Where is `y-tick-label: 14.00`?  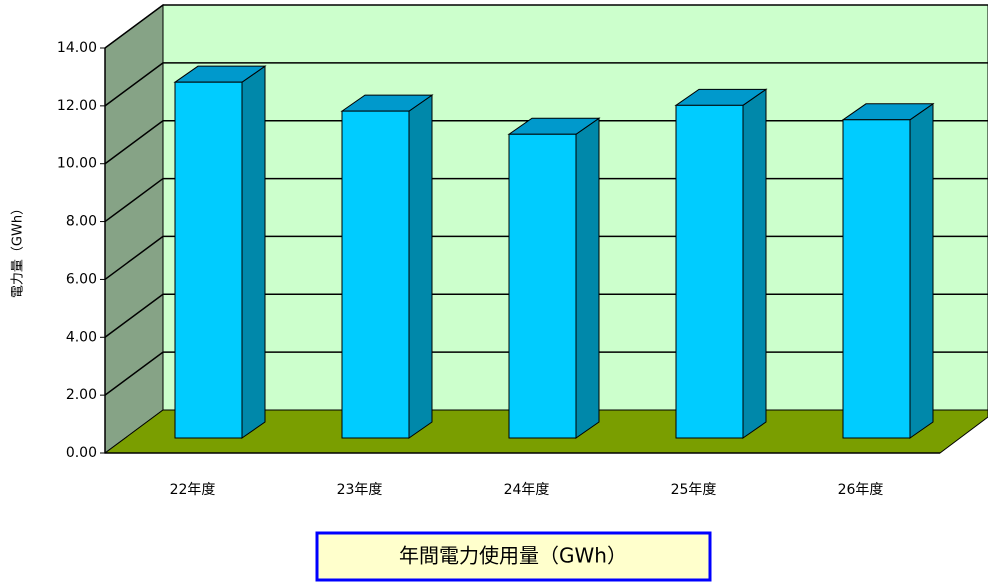 y-tick-label: 14.00 is located at coordinates (77, 48).